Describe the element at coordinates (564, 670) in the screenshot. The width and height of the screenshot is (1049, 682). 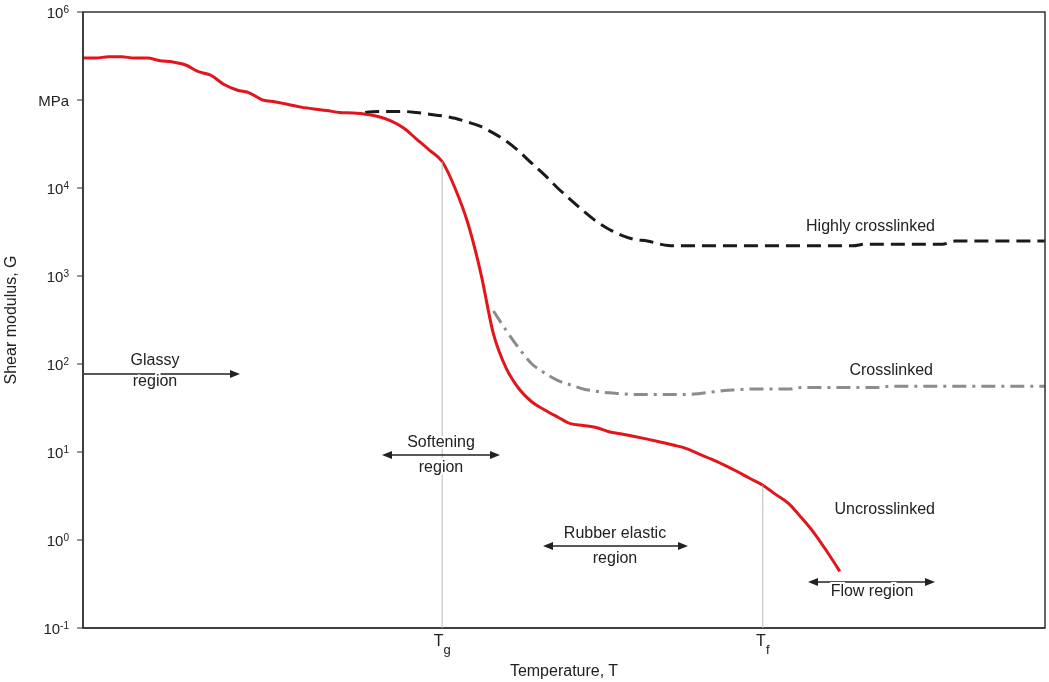
I see `x-axis-title: Temperature, T` at that location.